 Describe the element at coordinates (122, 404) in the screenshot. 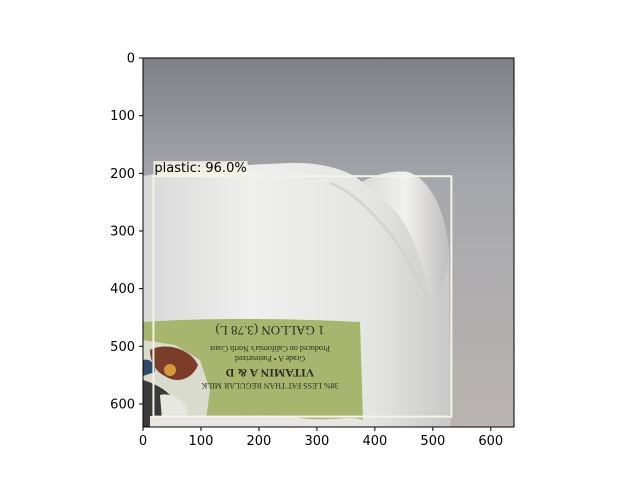

I see `y-tick-label: 600` at that location.